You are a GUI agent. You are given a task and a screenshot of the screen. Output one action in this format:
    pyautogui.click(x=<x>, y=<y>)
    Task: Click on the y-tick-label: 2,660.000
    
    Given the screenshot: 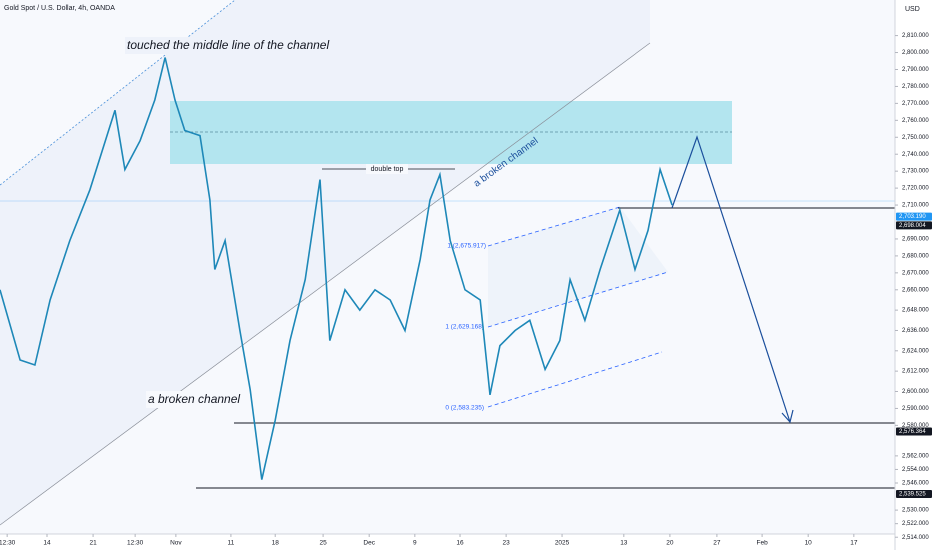 What is the action you would take?
    pyautogui.click(x=915, y=290)
    